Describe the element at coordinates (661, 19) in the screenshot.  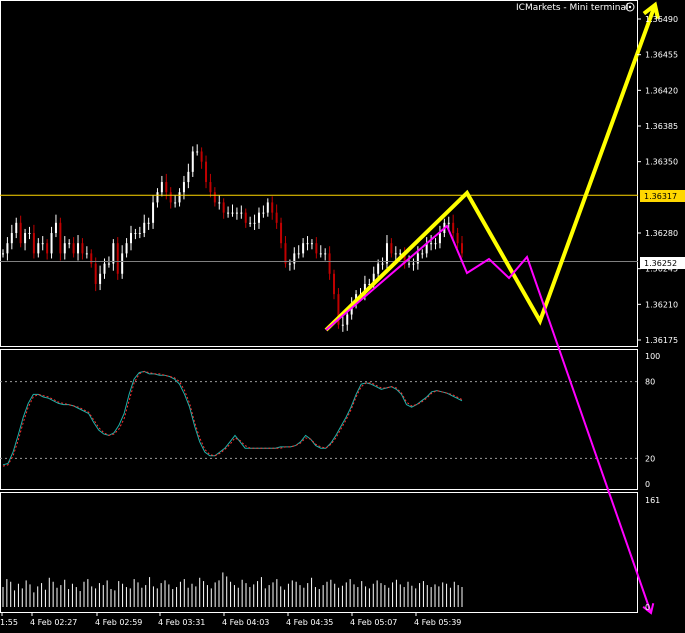
I see `price-tick-label: 1.36490` at that location.